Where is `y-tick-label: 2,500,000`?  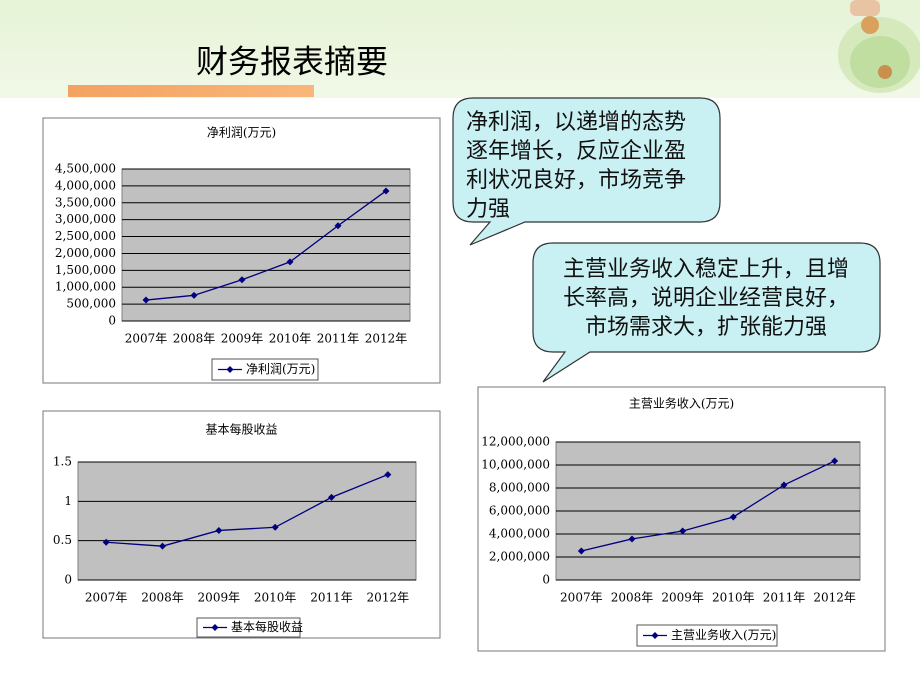 y-tick-label: 2,500,000 is located at coordinates (85, 236).